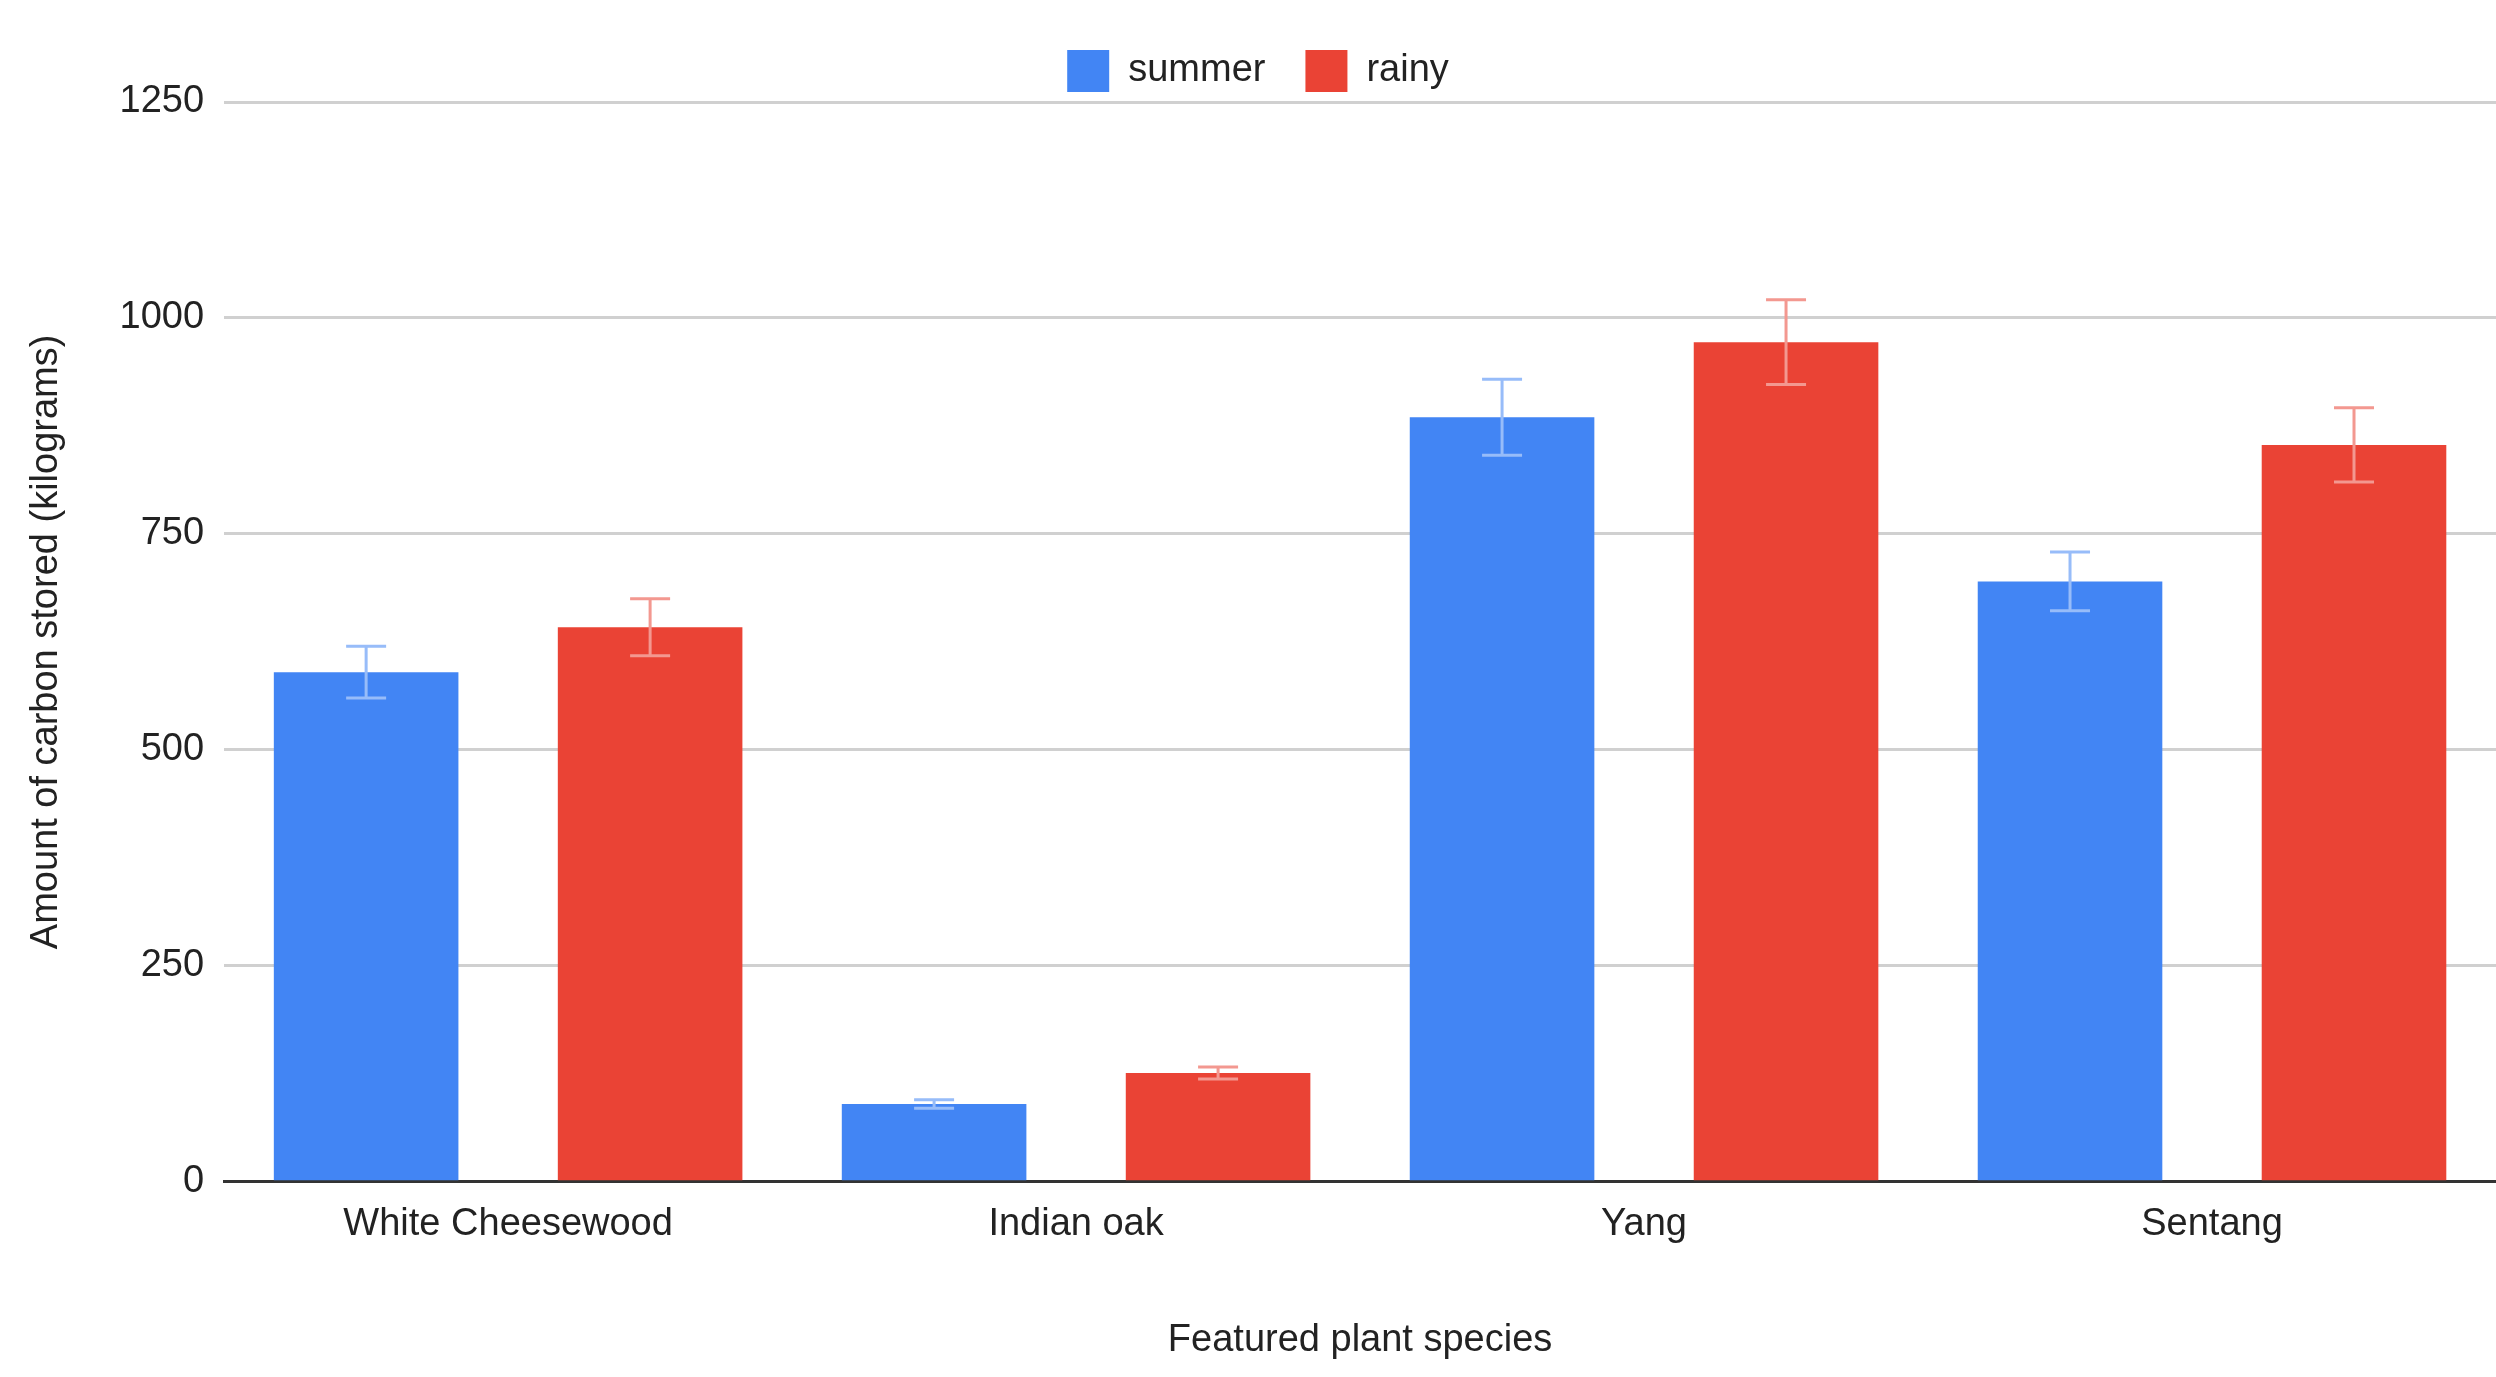 The width and height of the screenshot is (2496, 1377). What do you see at coordinates (1076, 1222) in the screenshot?
I see `x-tick-label: Indian oak` at bounding box center [1076, 1222].